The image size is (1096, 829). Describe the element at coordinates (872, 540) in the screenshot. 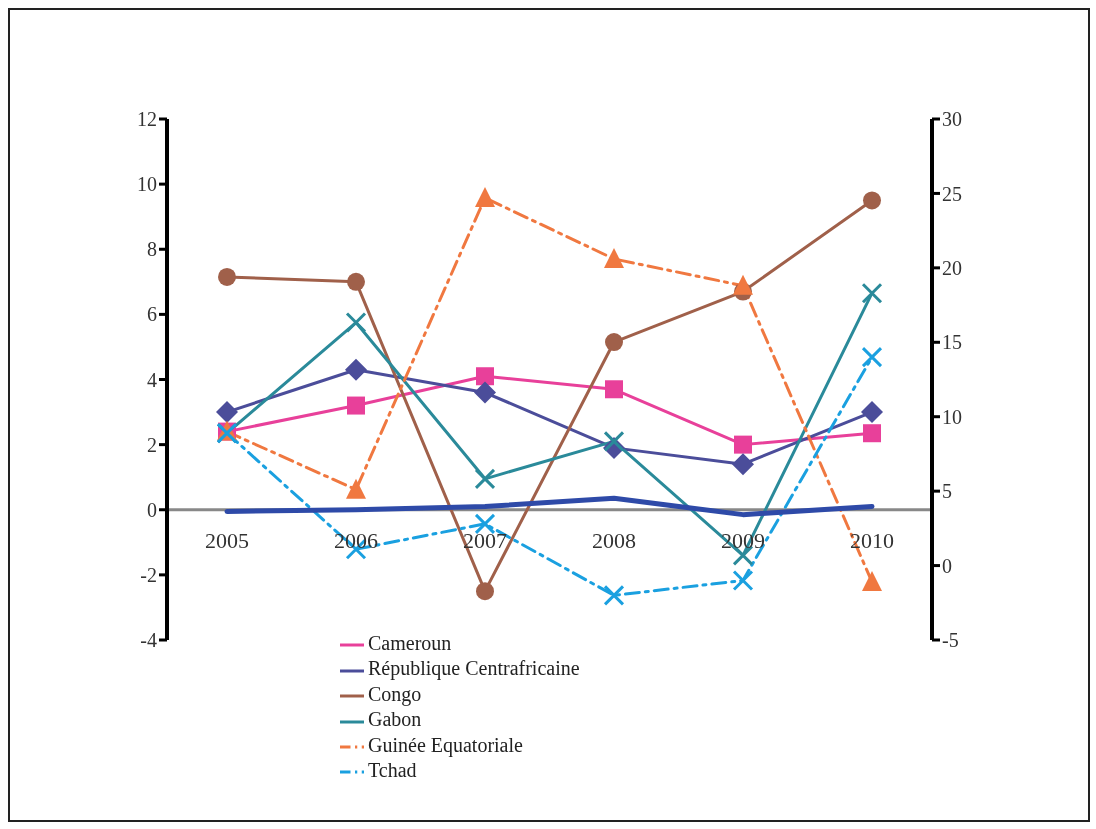

I see `x-tick-label: 2010` at that location.